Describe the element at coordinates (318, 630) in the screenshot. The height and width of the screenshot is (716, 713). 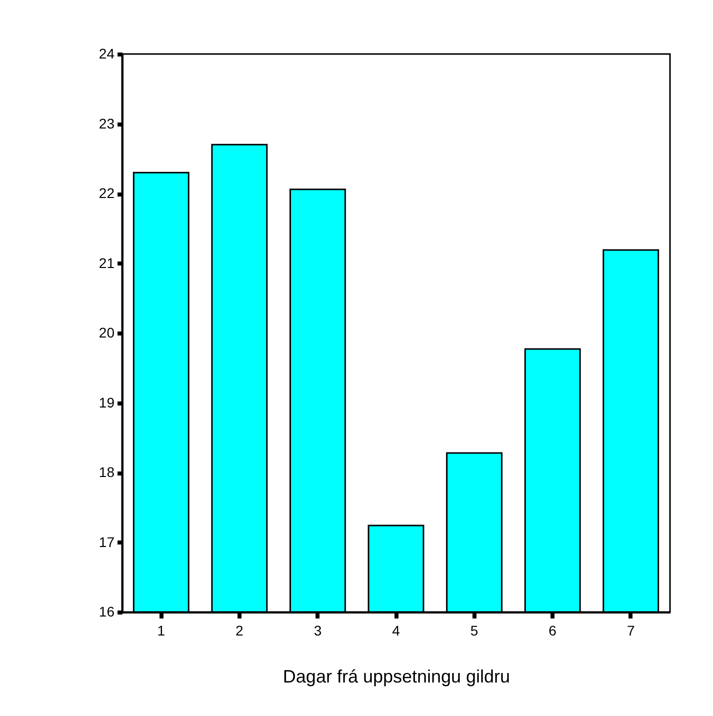
I see `x-tick-label: 3` at that location.